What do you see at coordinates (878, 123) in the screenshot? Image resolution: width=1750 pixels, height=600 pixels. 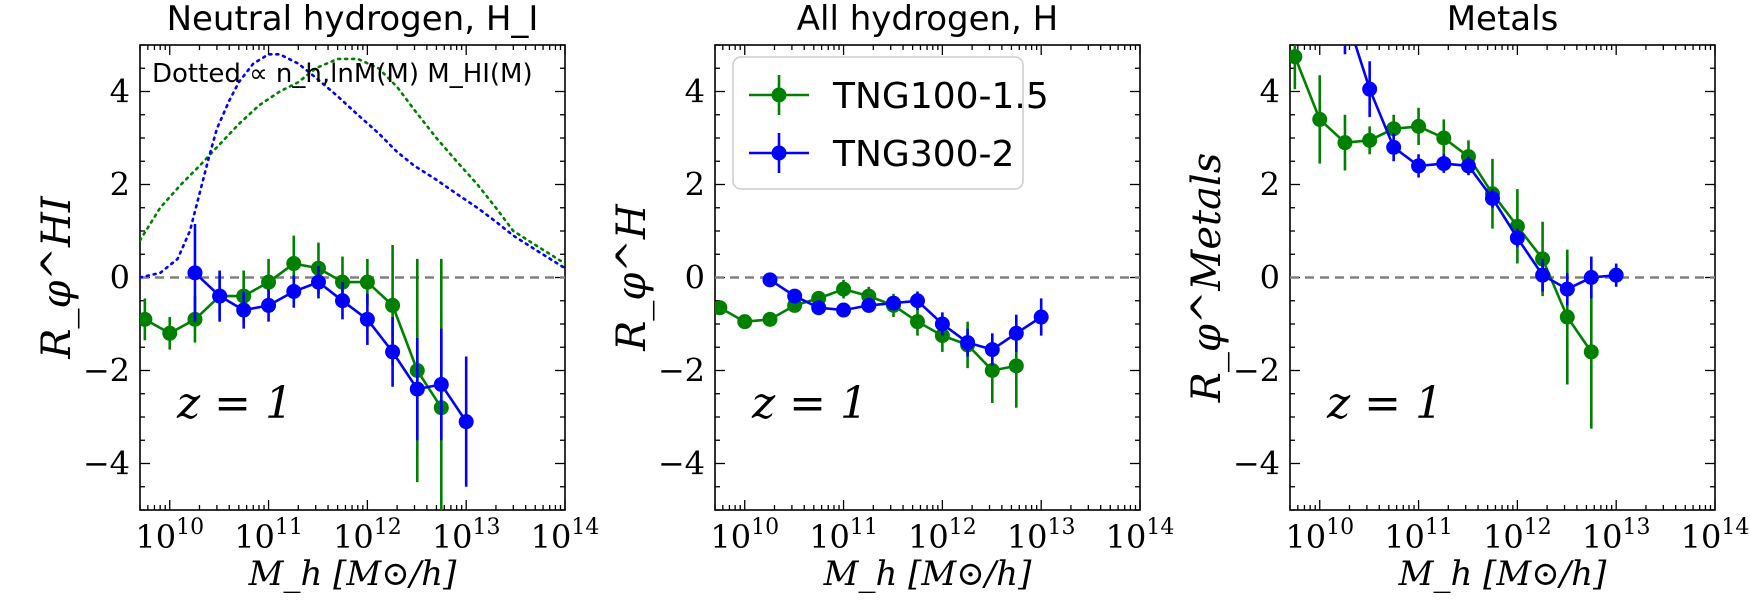 I see `legend-box` at bounding box center [878, 123].